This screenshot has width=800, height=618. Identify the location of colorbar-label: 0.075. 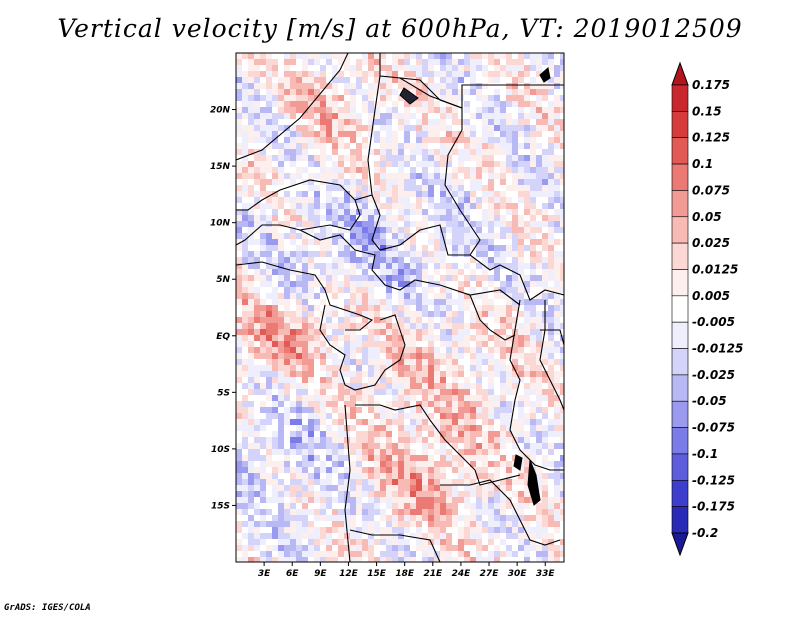
(711, 190).